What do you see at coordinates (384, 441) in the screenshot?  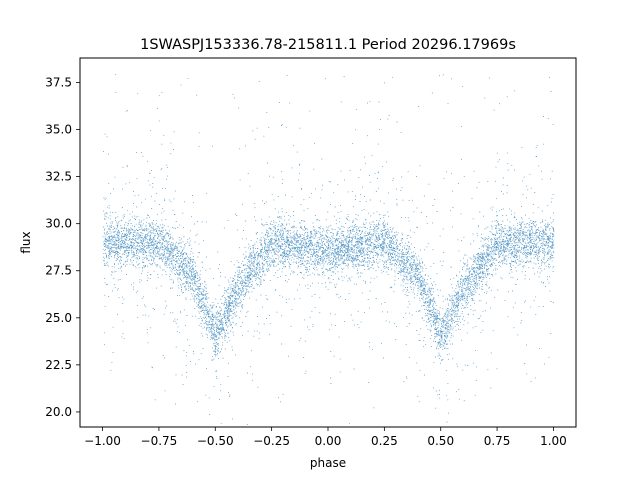 I see `x-tick-label: 0.25` at bounding box center [384, 441].